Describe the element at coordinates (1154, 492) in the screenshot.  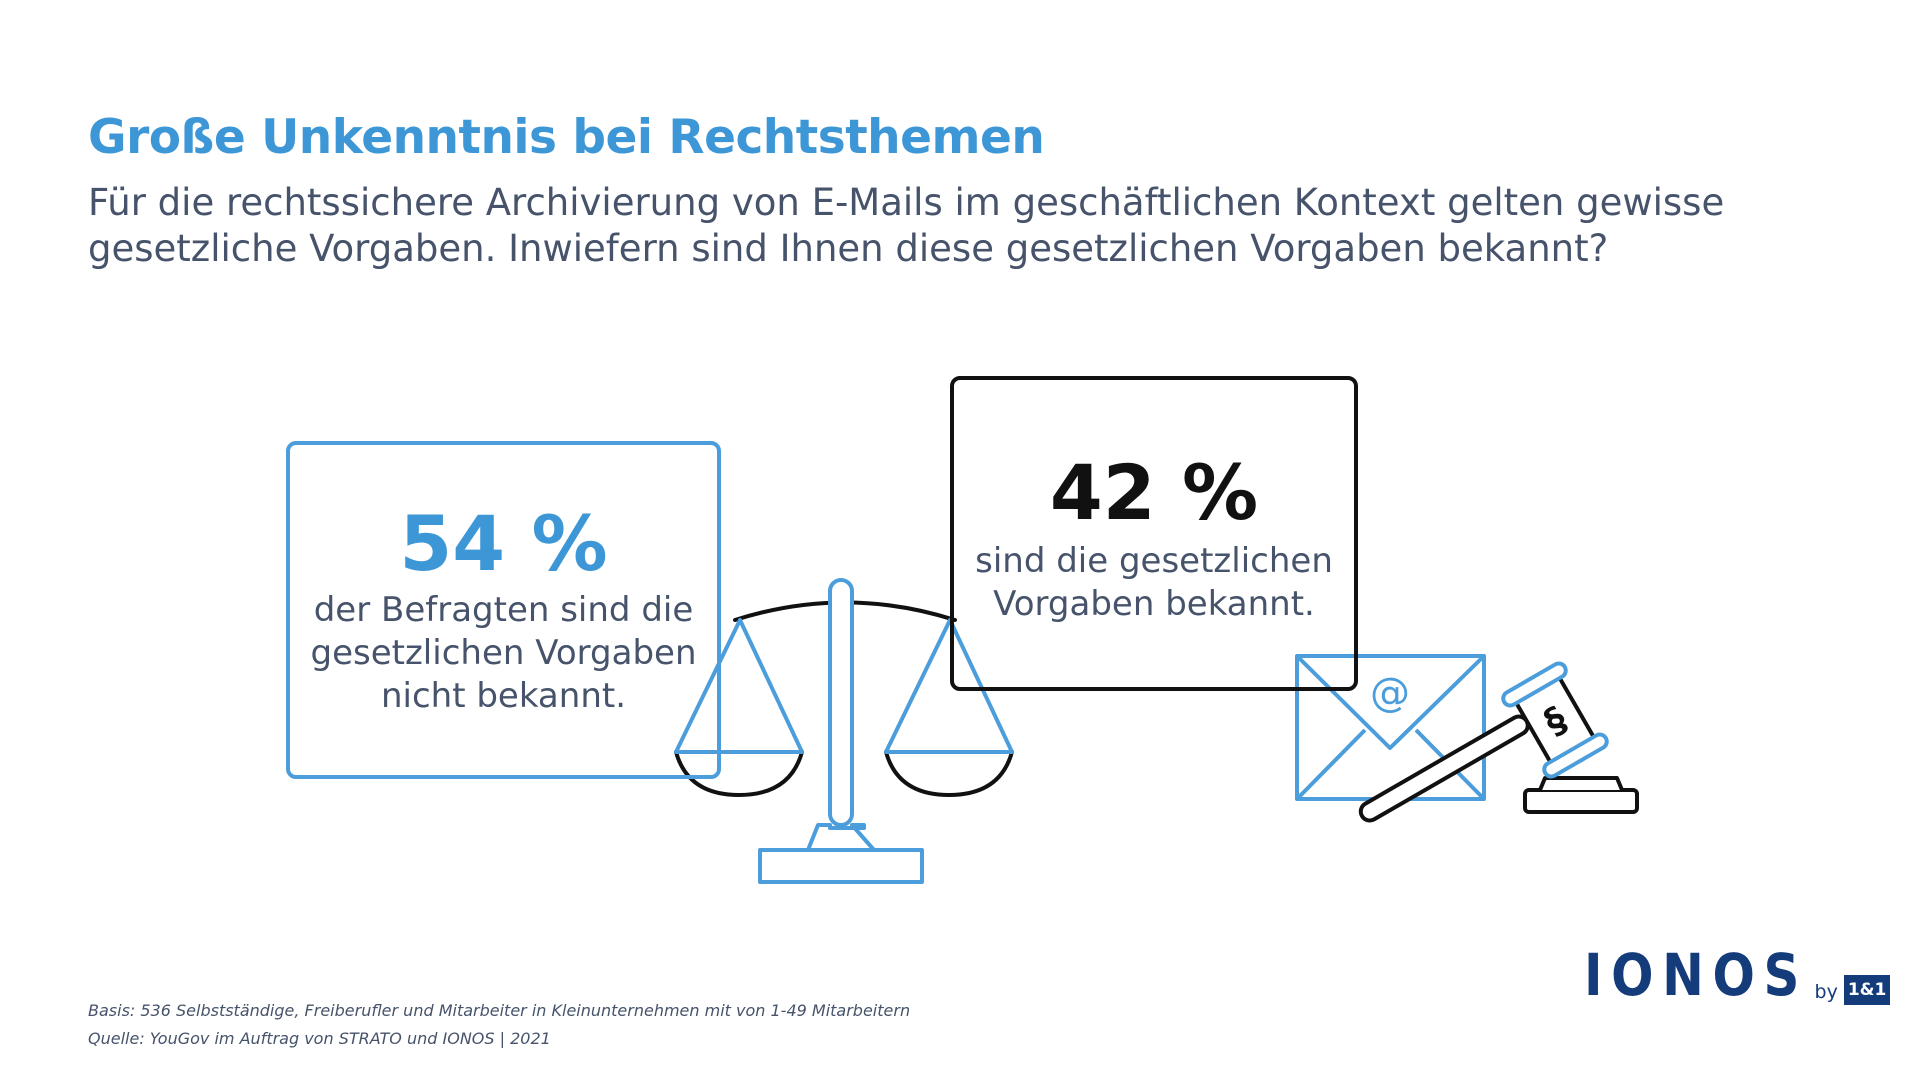
I see `stat-value-known: 42 %` at that location.